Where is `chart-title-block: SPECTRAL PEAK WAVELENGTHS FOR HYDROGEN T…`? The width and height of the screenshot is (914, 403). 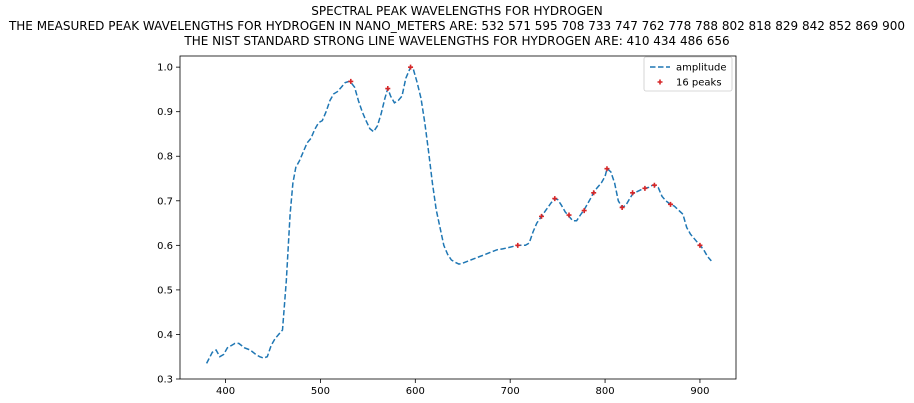 chart-title-block: SPECTRAL PEAK WAVELENGTHS FOR HYDROGEN T… is located at coordinates (457, 26).